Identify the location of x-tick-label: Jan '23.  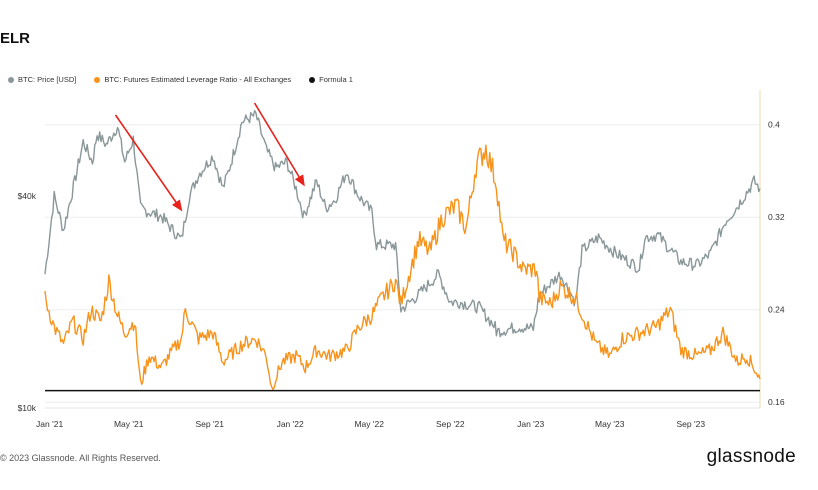
(530, 424).